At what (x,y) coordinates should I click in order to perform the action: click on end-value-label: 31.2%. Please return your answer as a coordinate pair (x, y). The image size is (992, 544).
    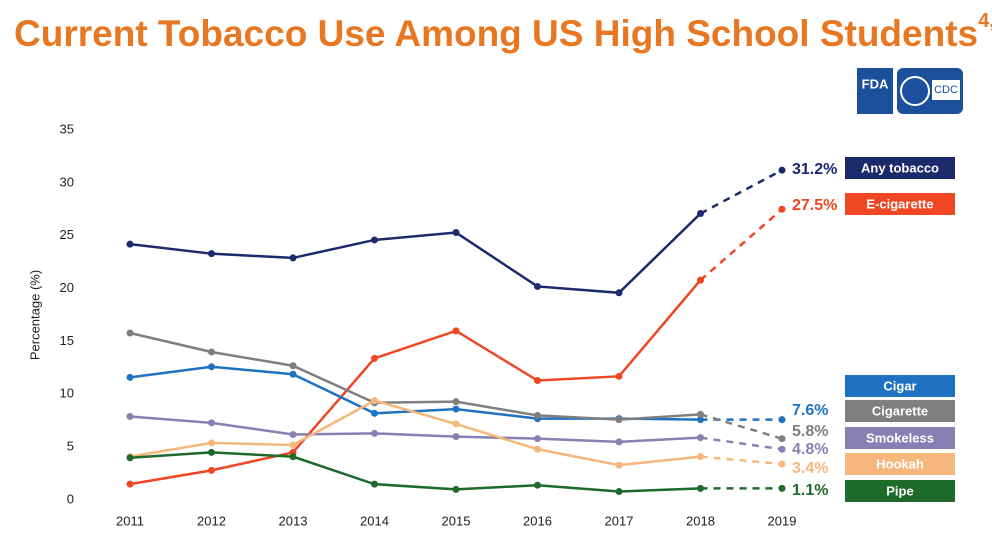
    Looking at the image, I should click on (814, 169).